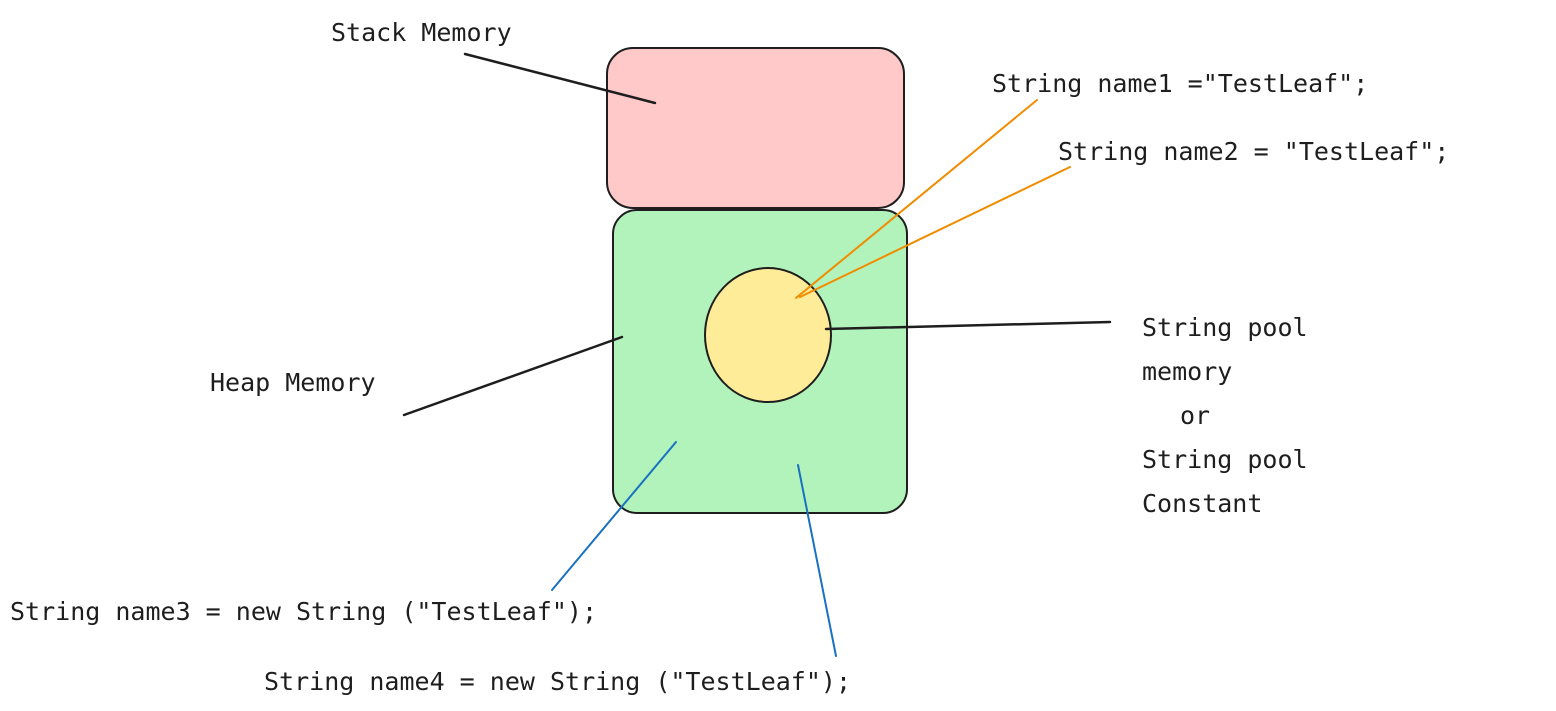 The width and height of the screenshot is (1556, 711). I want to click on name3-label: String name3 = new String ("TestLeaf");, so click(303, 611).